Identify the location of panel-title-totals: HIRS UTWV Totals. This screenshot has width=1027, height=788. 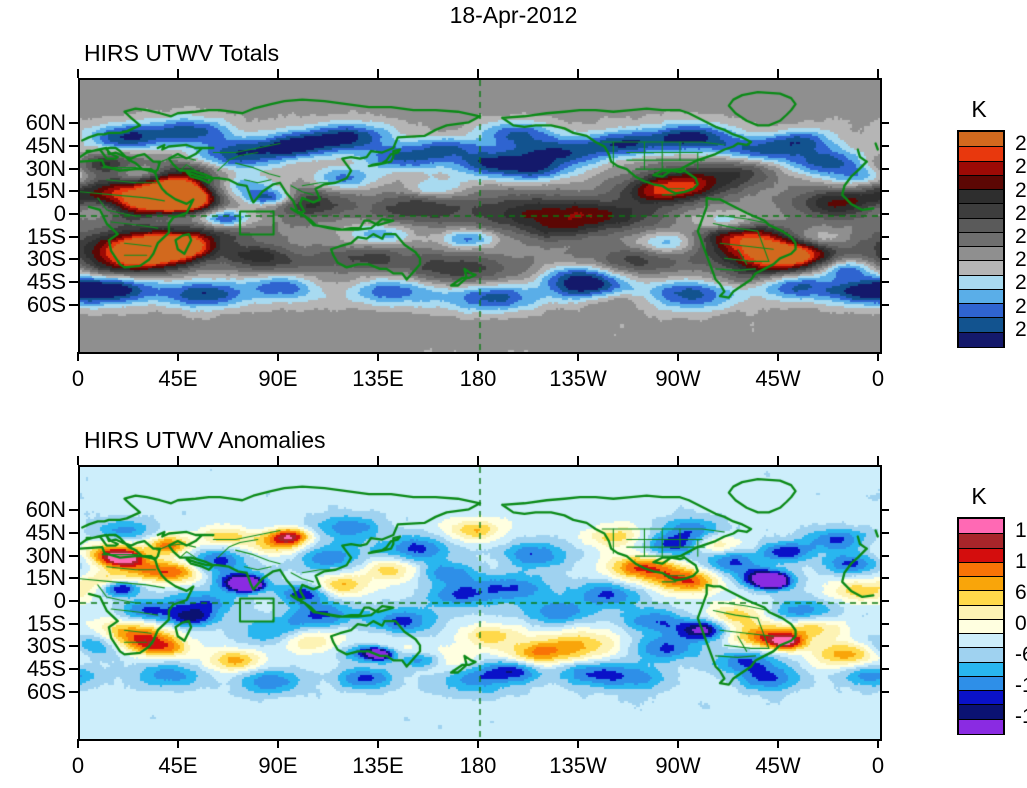
(182, 53).